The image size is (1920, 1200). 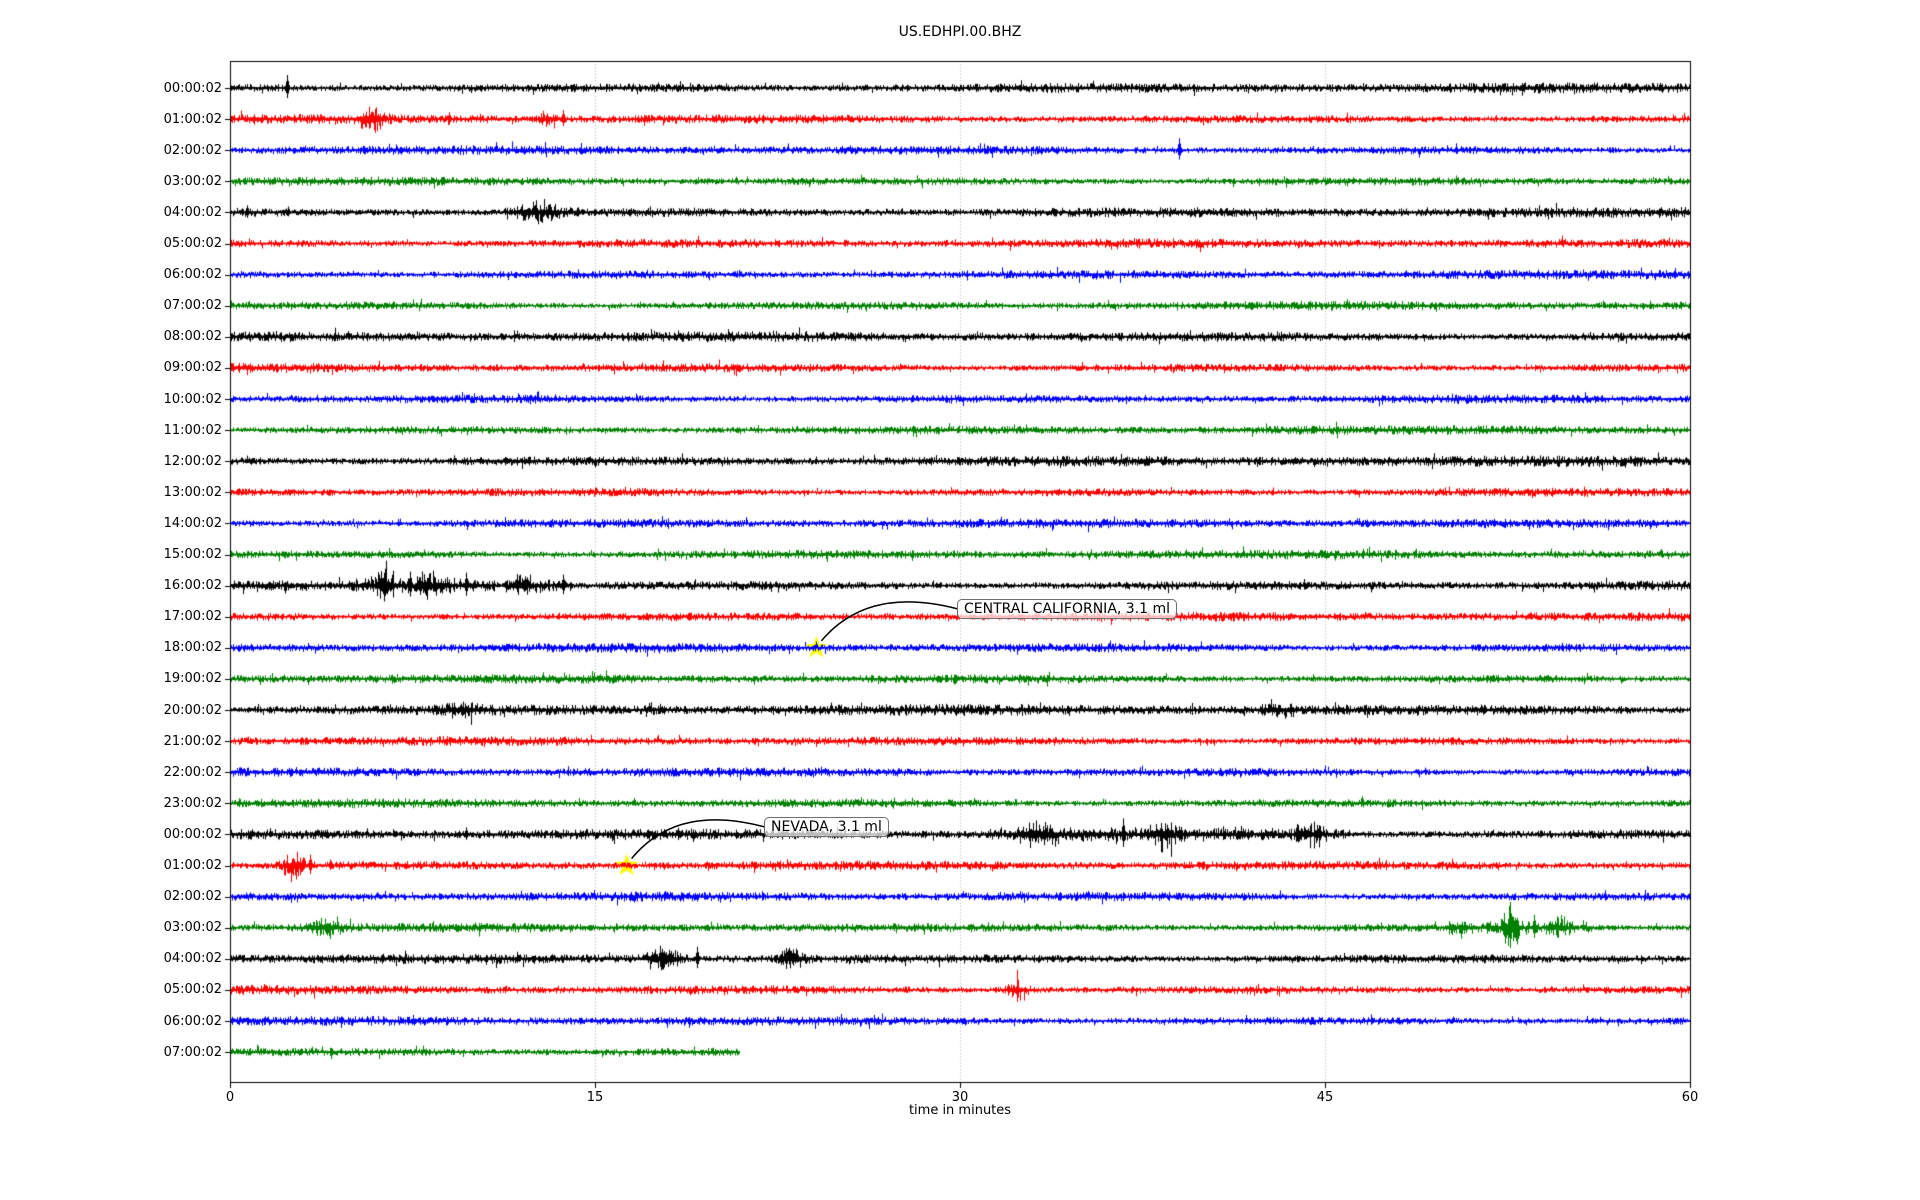 What do you see at coordinates (192, 430) in the screenshot?
I see `y-axis-label: 11:00:02` at bounding box center [192, 430].